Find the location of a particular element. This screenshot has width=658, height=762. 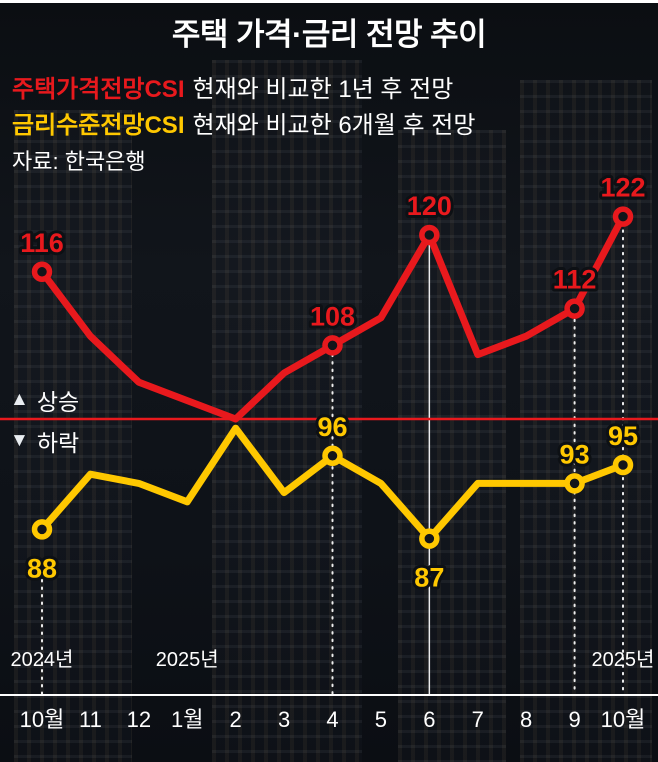

data-label-1-11: 93 is located at coordinates (575, 454).